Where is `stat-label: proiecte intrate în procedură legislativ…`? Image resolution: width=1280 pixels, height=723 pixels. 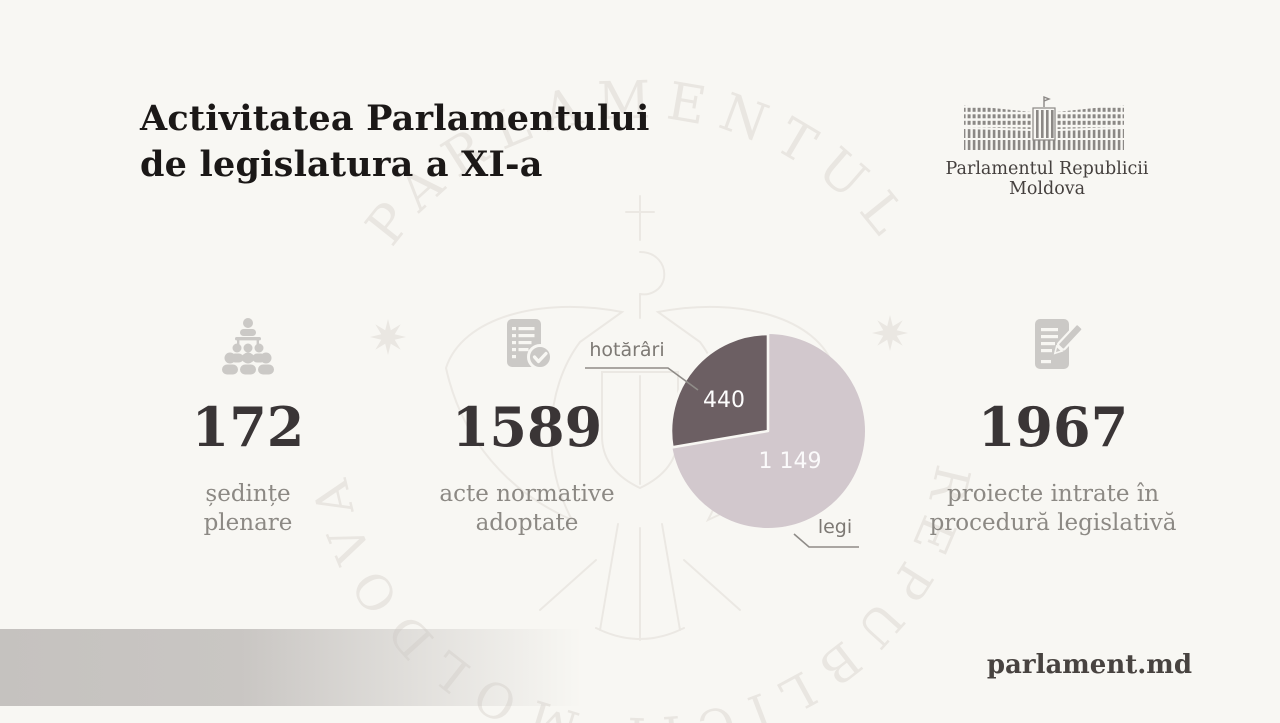
stat-label: proiecte intrate în procedură legislativ… is located at coordinates (1053, 508).